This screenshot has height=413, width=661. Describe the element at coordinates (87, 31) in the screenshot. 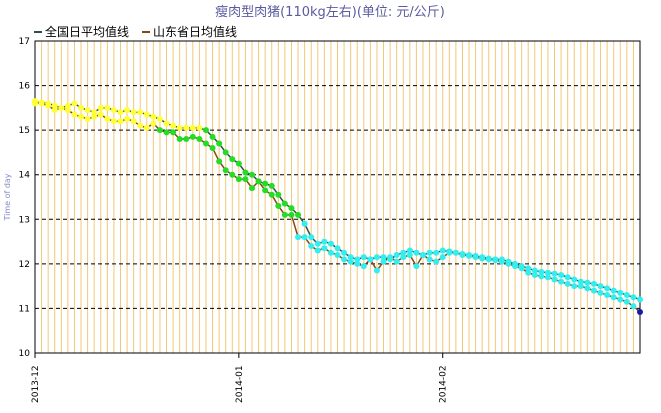

I see `legend-label: 全国日平均值线` at that location.